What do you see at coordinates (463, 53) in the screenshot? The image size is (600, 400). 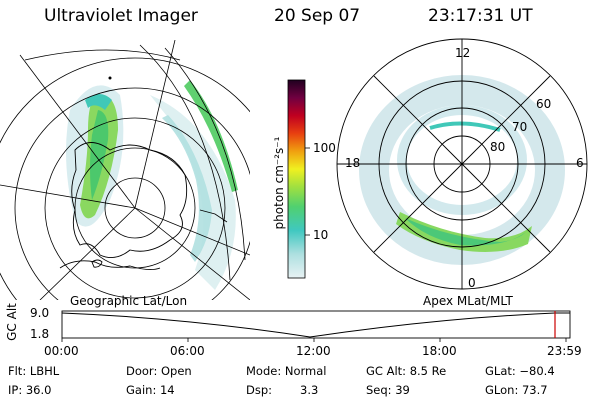 I see `mlt-label-12: 12` at bounding box center [463, 53].